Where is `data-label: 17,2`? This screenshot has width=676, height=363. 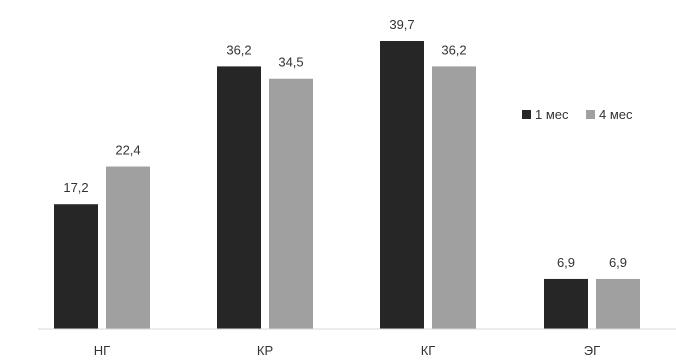 data-label: 17,2 is located at coordinates (75, 187).